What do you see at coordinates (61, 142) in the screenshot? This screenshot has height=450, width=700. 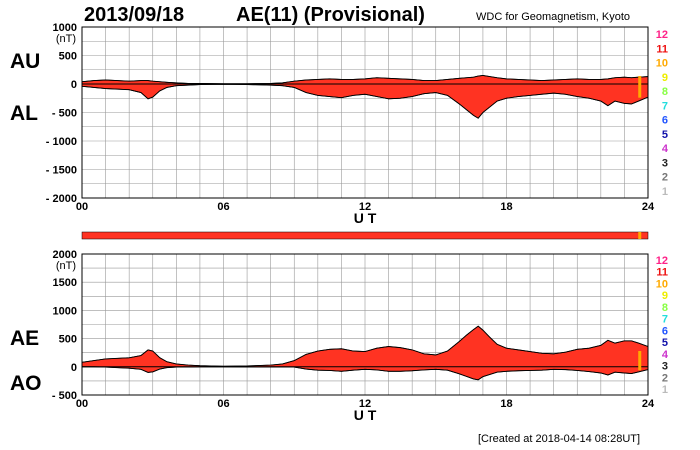 I see `y-tick-label: - 1000` at bounding box center [61, 142].